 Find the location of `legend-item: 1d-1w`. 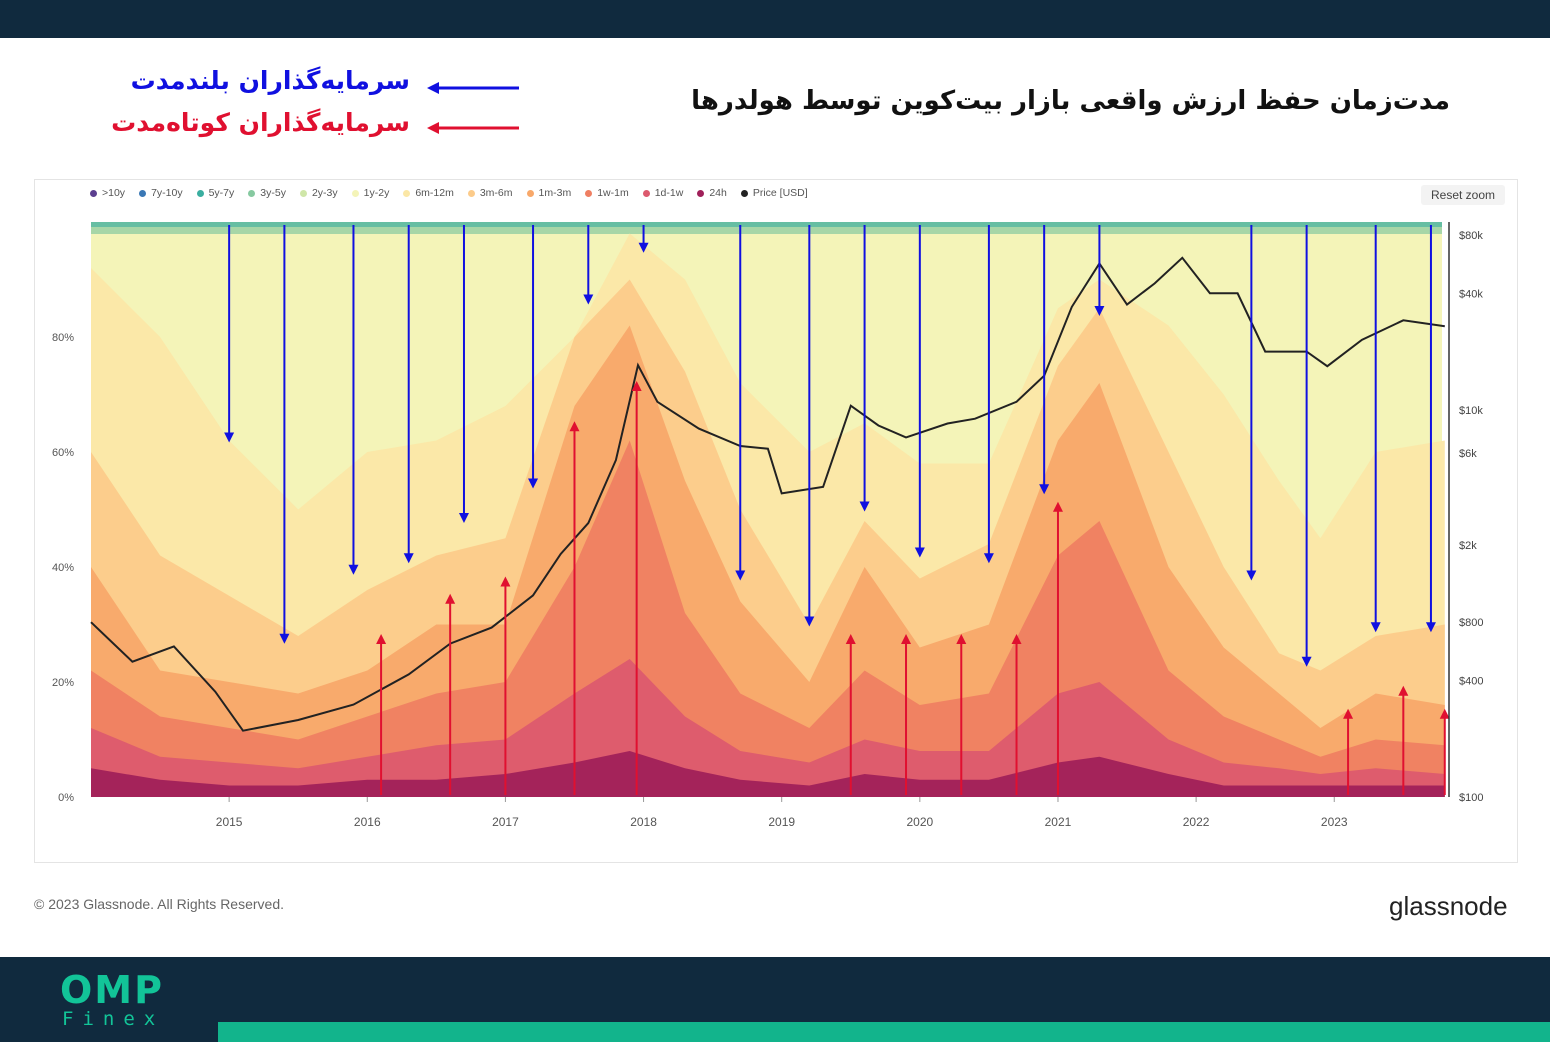

legend-item: 1d-1w is located at coordinates (663, 193).